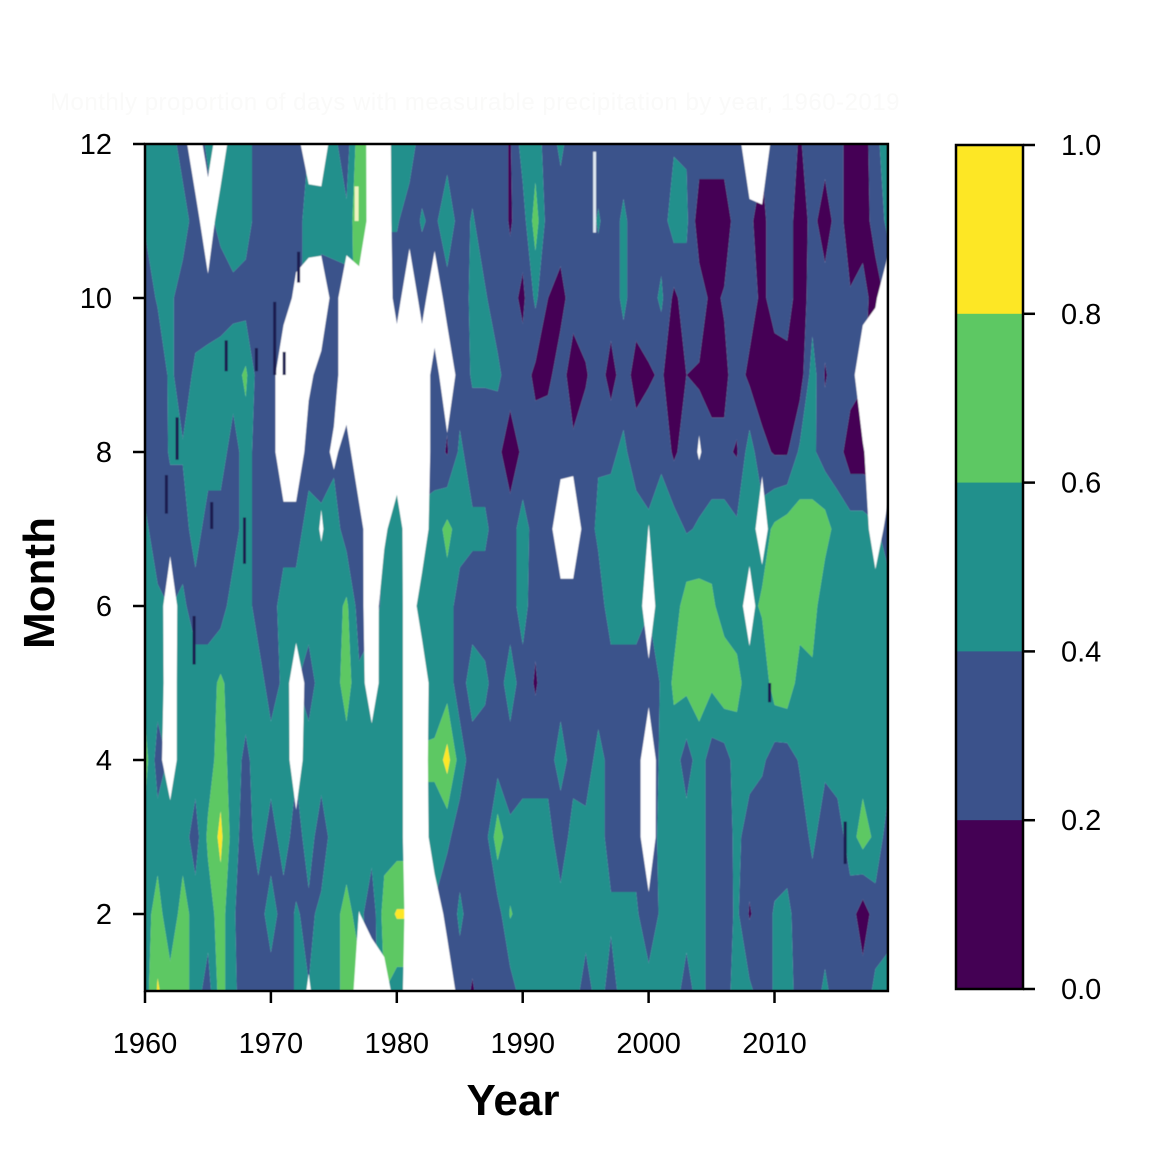 The height and width of the screenshot is (1175, 1170). What do you see at coordinates (513, 1100) in the screenshot?
I see `svg-text: Year` at bounding box center [513, 1100].